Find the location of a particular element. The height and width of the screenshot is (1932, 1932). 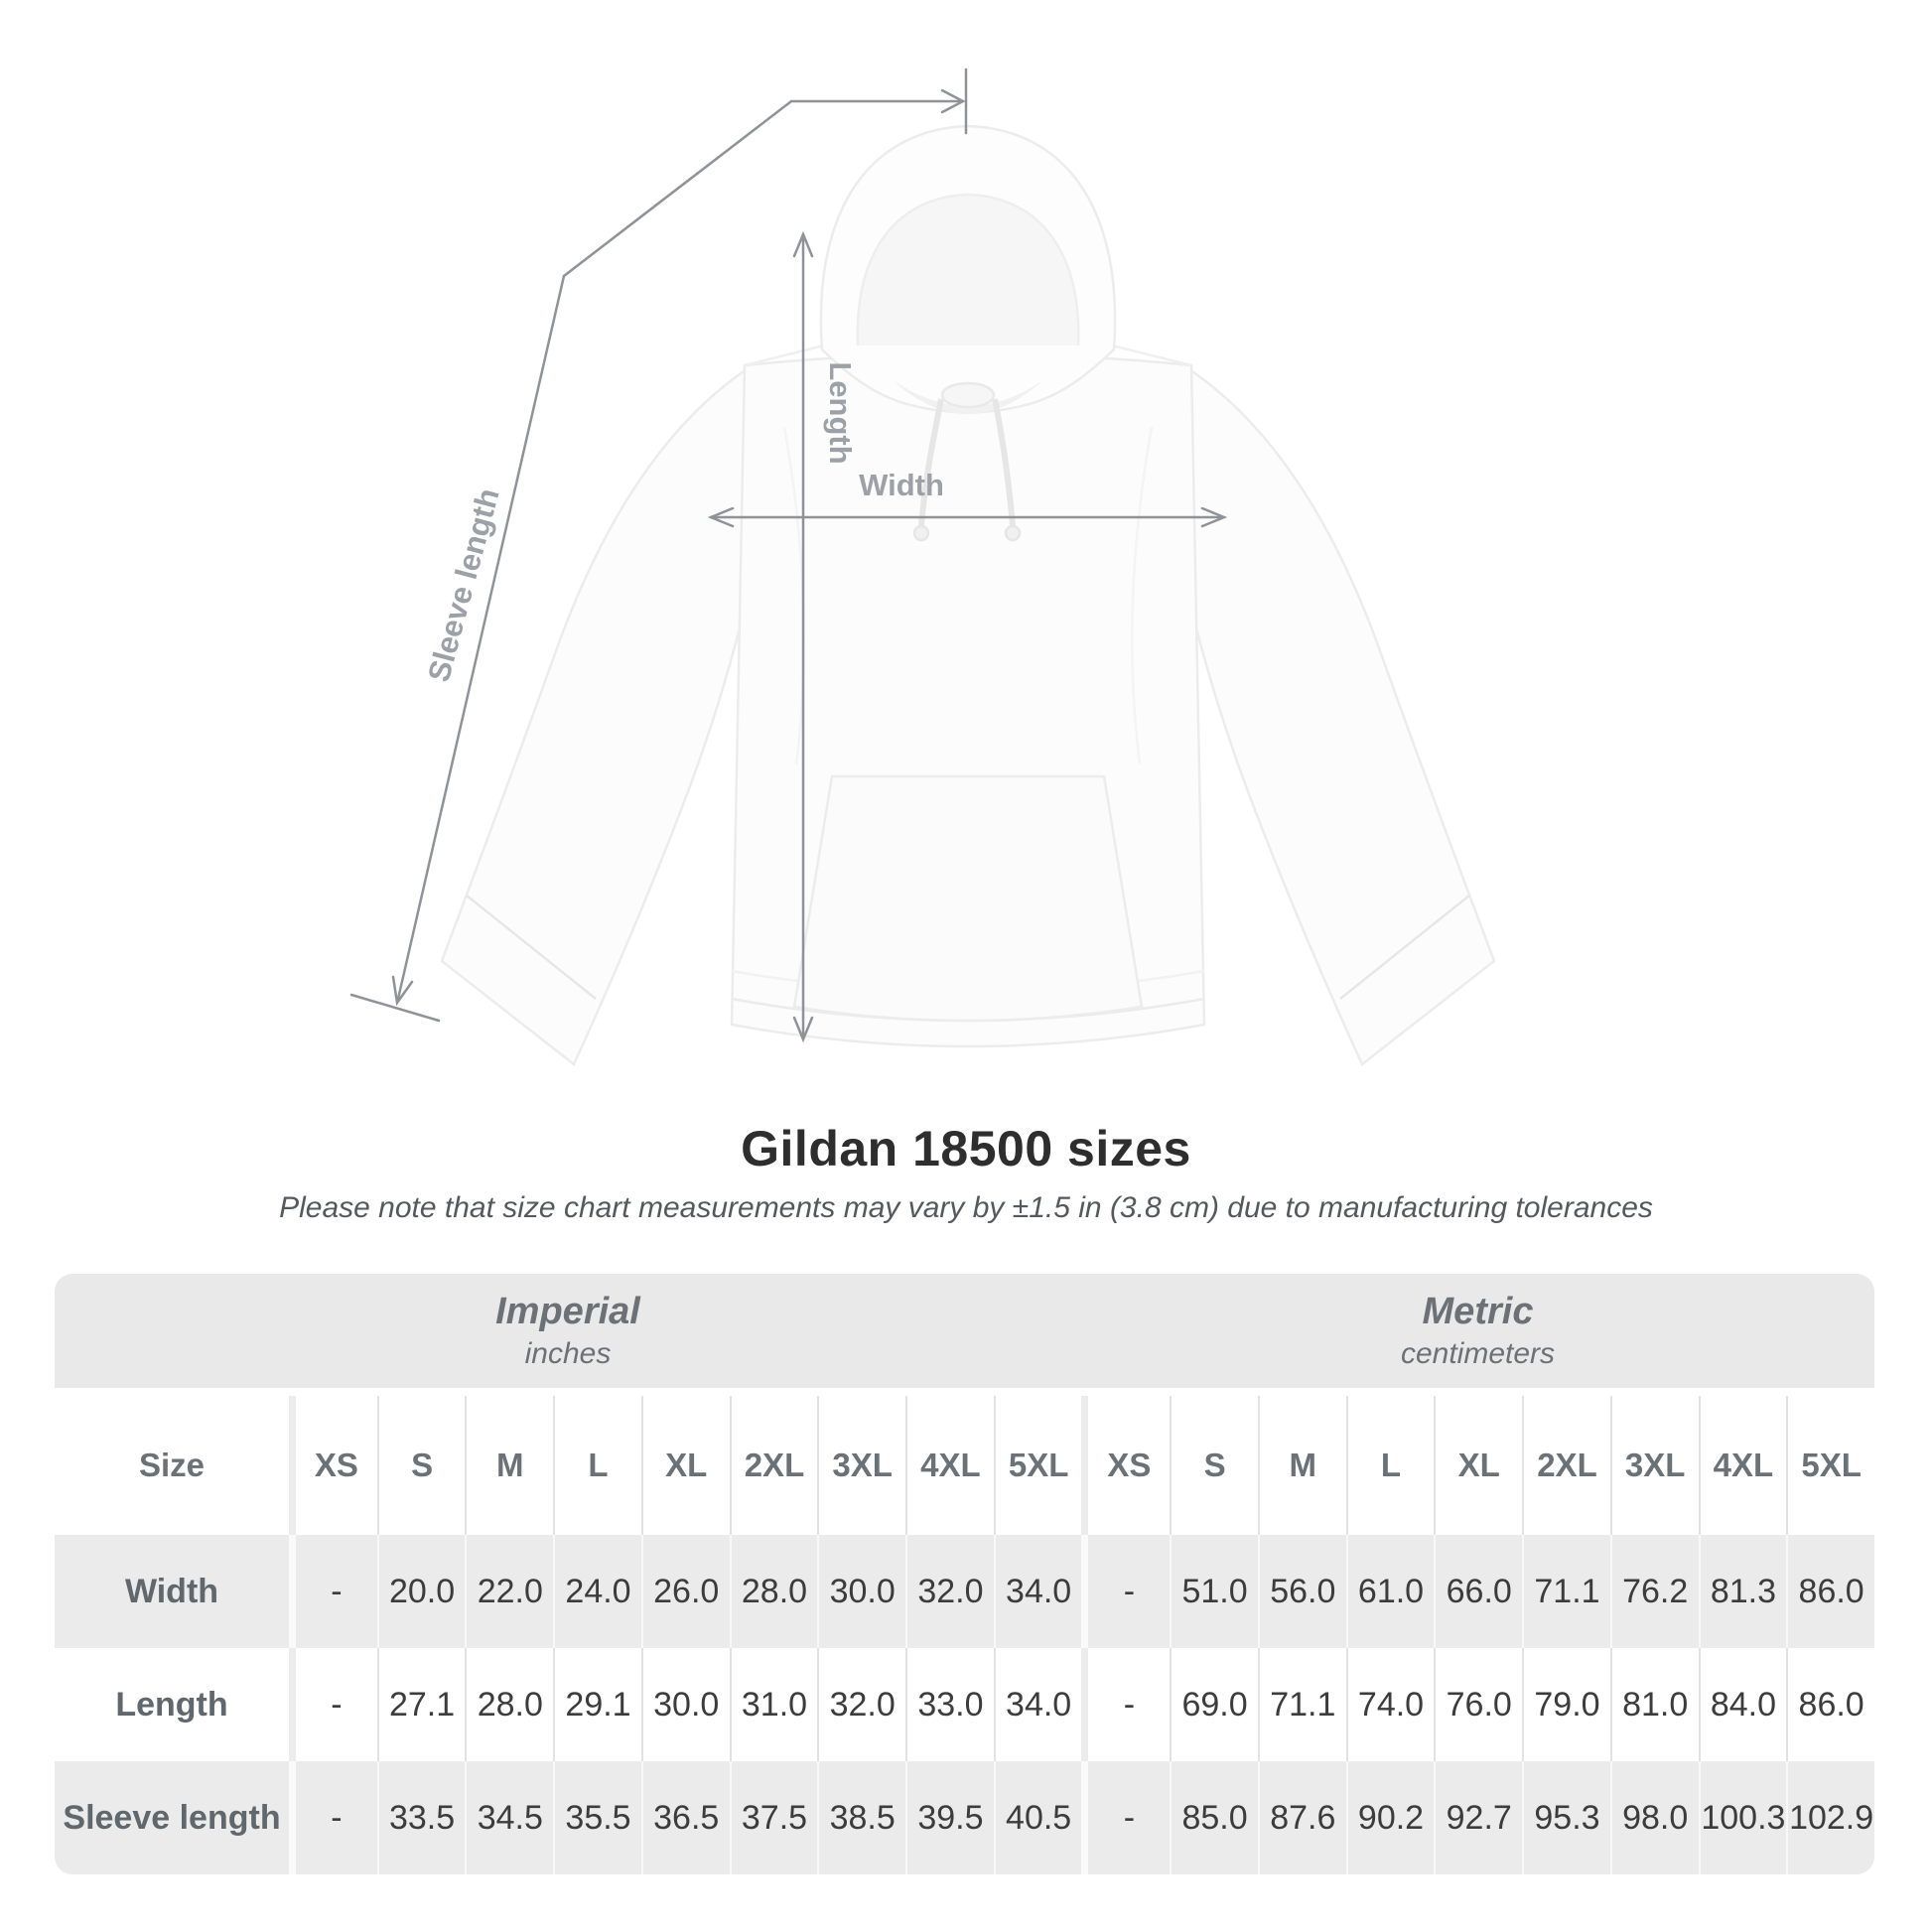

row-label: Width is located at coordinates (171, 1591).